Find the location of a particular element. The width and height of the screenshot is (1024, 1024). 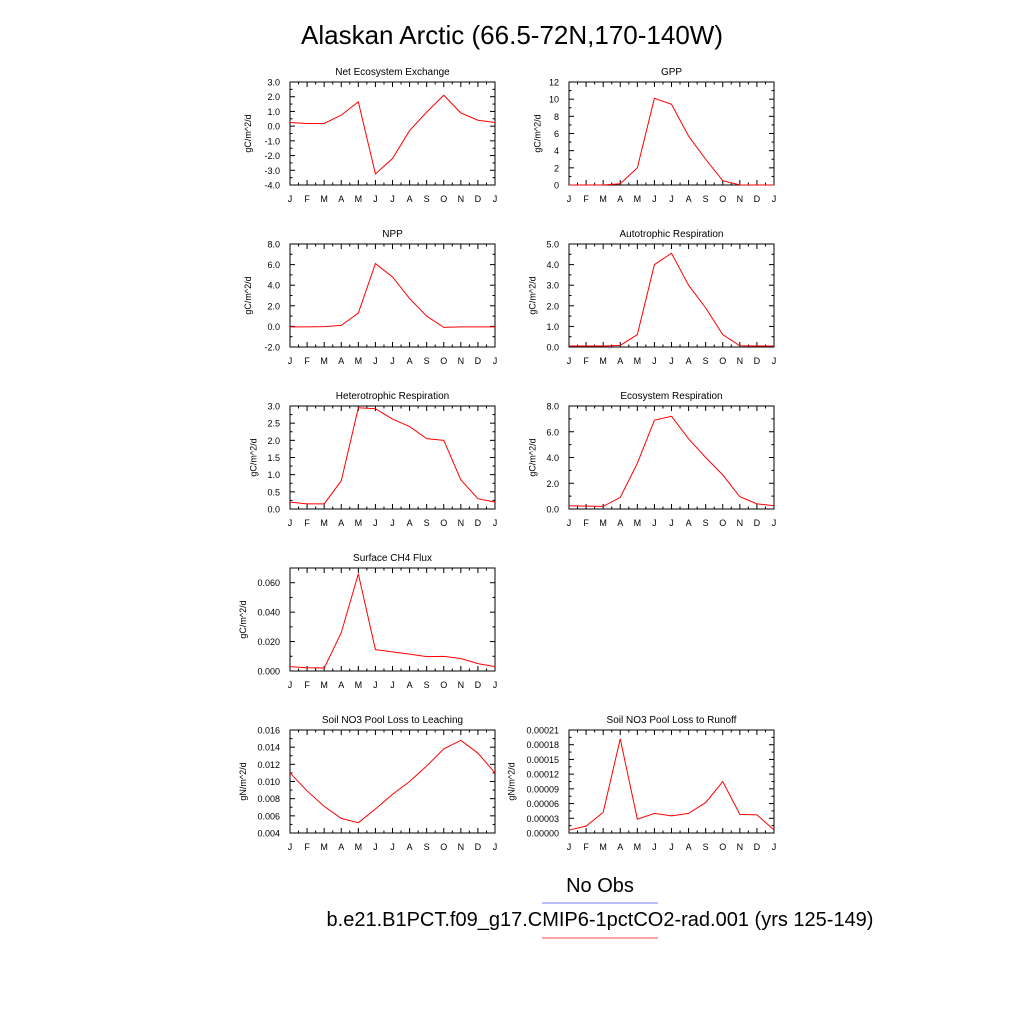

y-tick-label: 8 is located at coordinates (556, 117).